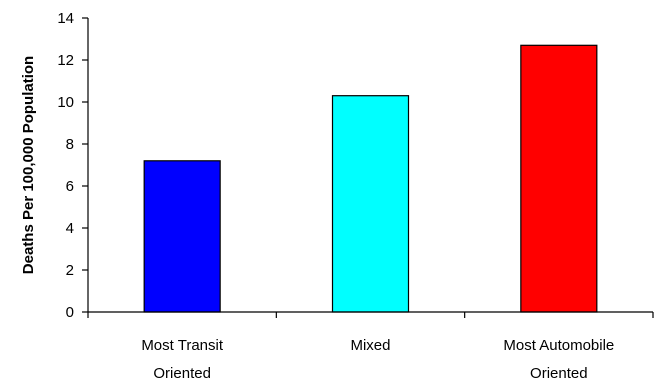 This screenshot has height=386, width=655. What do you see at coordinates (73, 165) in the screenshot?
I see `y-axis: 0 2 4 6 8 10 12 14` at bounding box center [73, 165].